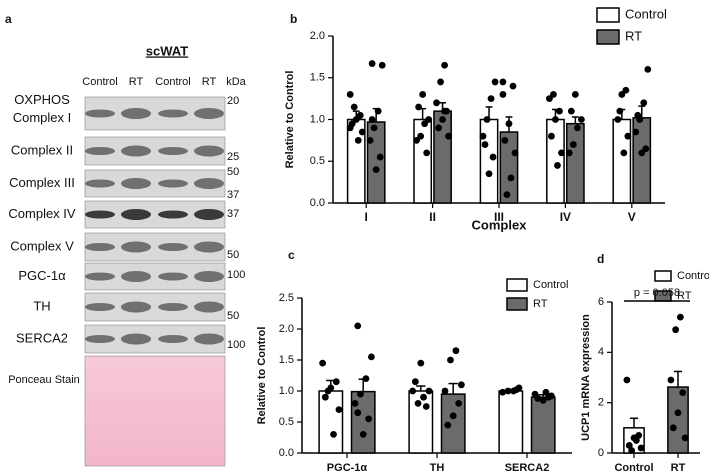 The image size is (709, 472). Describe the element at coordinates (317, 78) in the screenshot. I see `y-tick-label: 1.5` at that location.